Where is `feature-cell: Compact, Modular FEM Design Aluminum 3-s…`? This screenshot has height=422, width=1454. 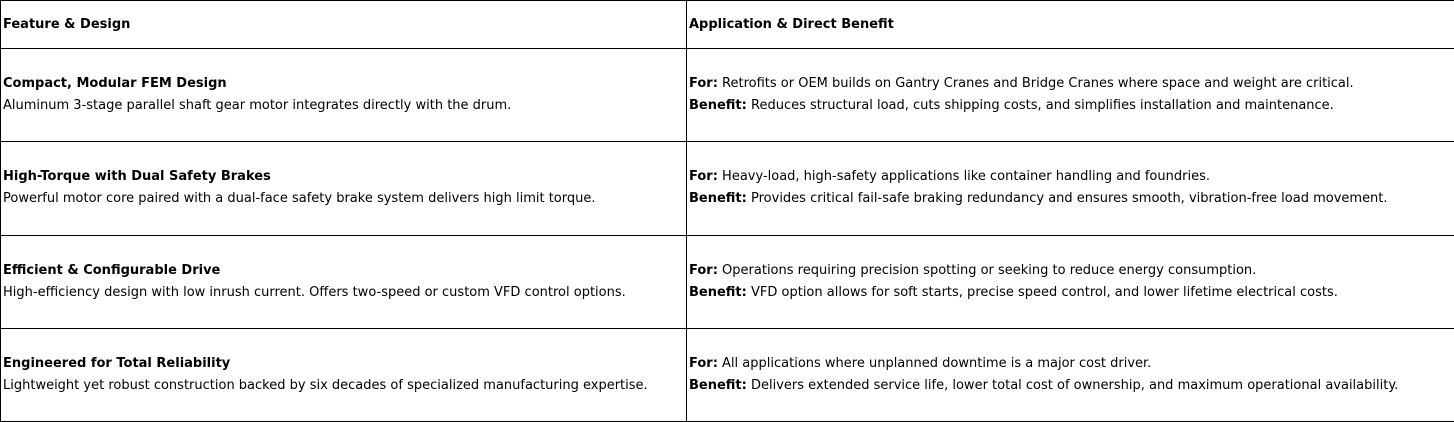
feature-cell: Compact, Modular FEM Design Aluminum 3-s… is located at coordinates (343, 95).